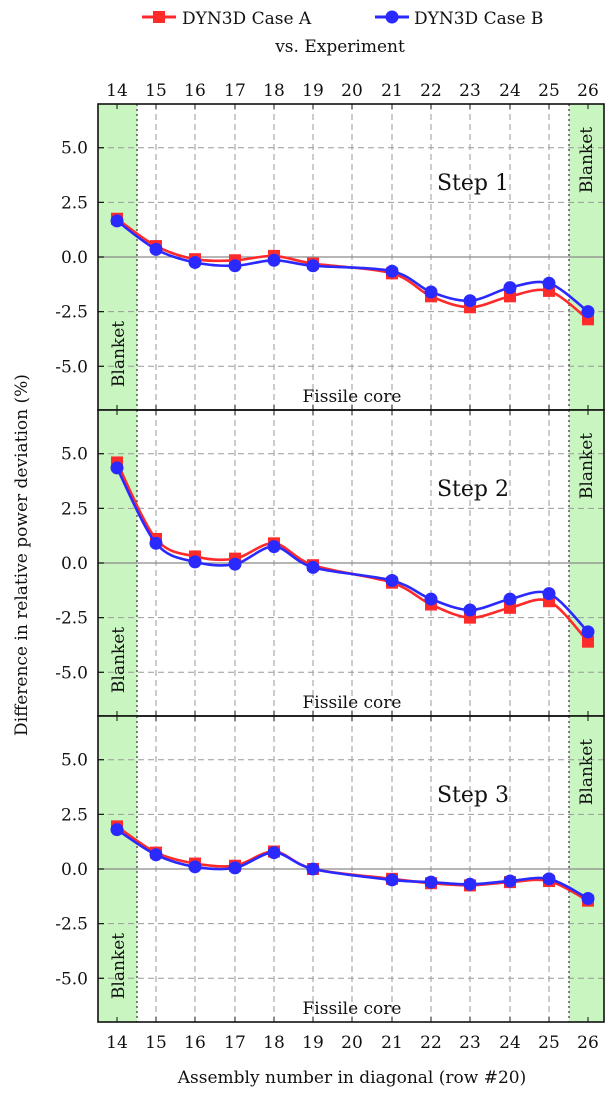  Describe the element at coordinates (392, 17) in the screenshot. I see `legend-marker-circle-icon` at that location.